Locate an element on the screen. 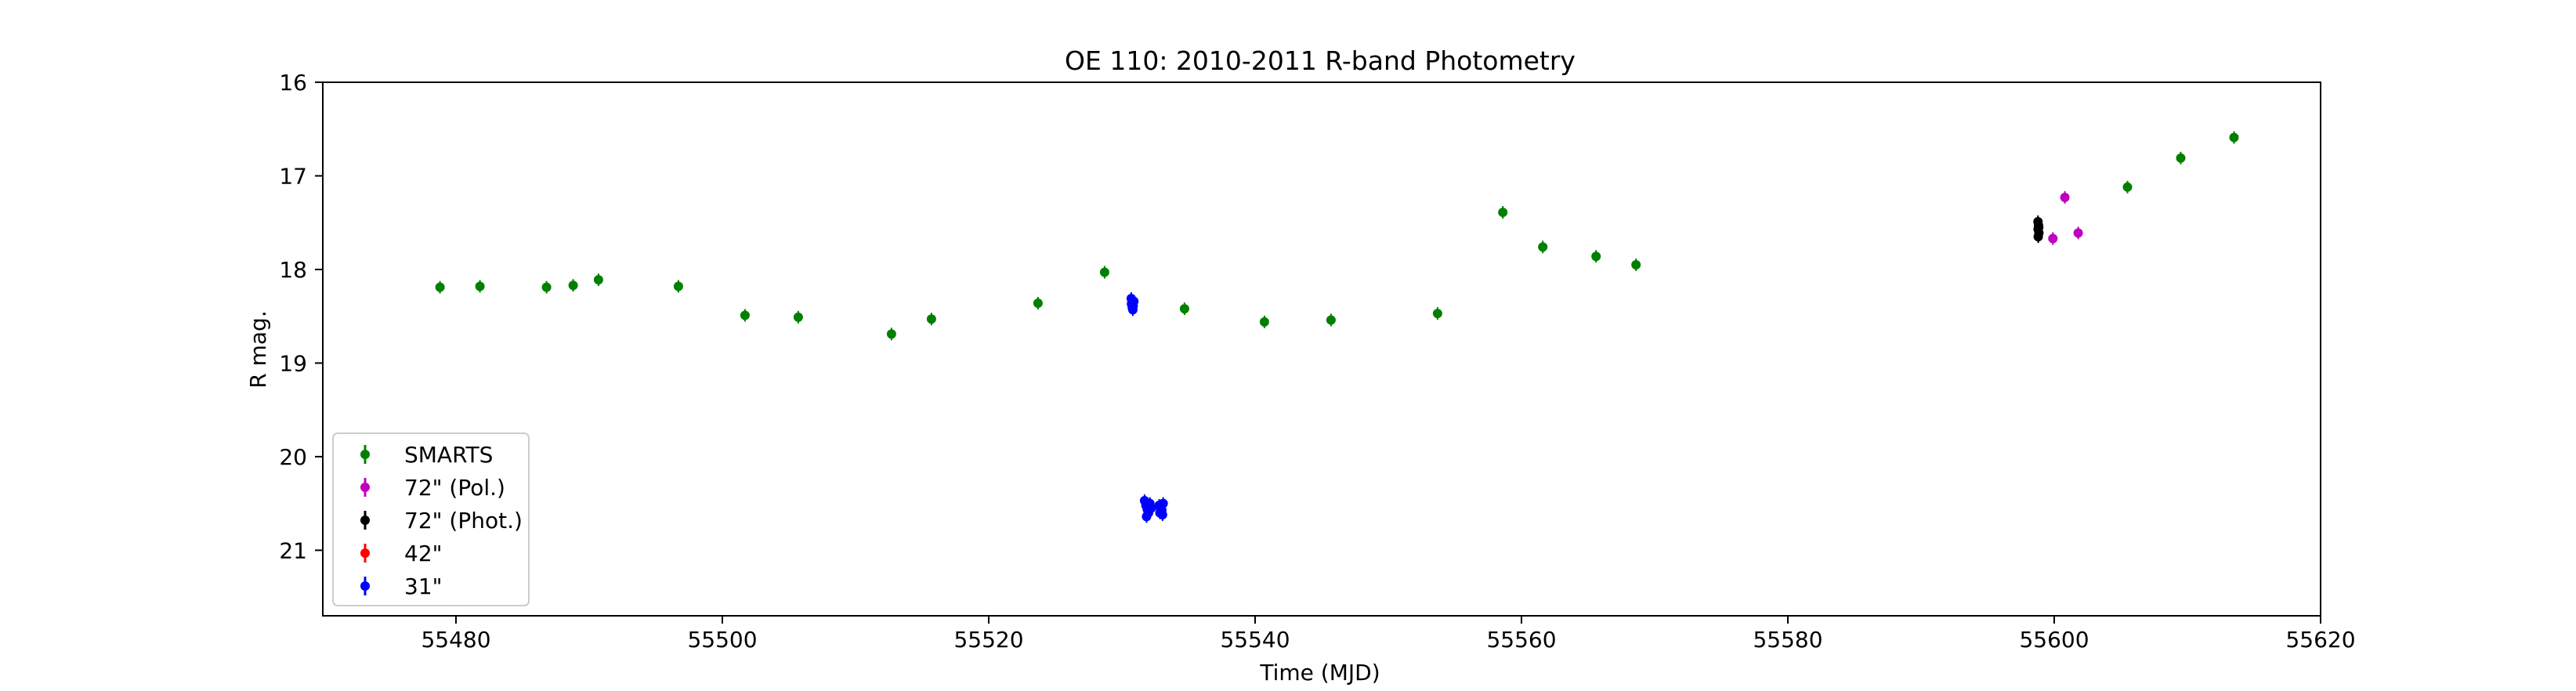 This screenshot has height=691, width=2576. x-tick-label: 55600 is located at coordinates (2054, 640).